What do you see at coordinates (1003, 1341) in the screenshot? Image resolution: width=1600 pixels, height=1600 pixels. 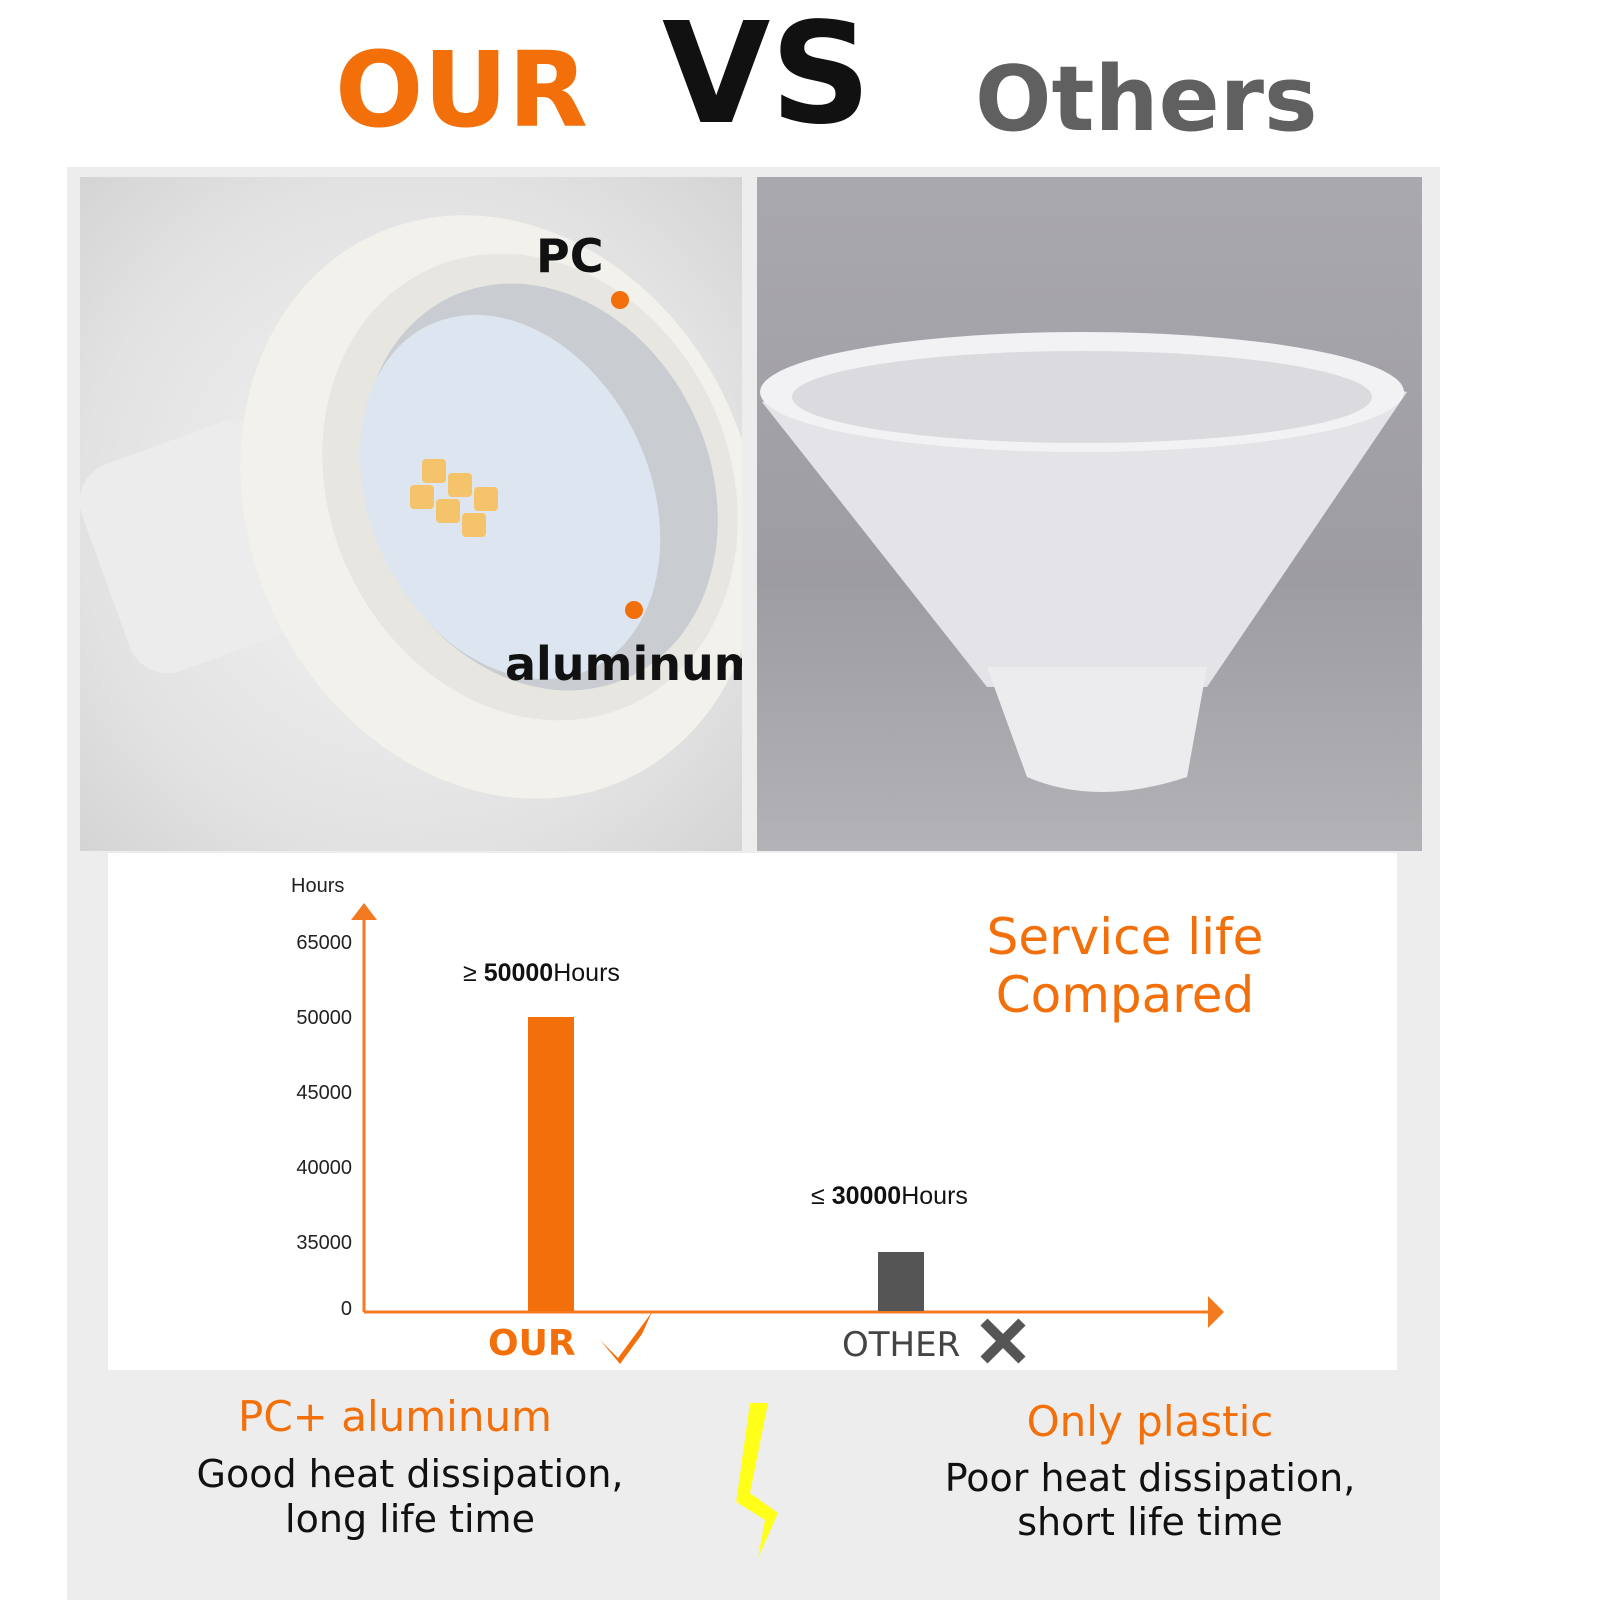 I see `cross-icon` at bounding box center [1003, 1341].